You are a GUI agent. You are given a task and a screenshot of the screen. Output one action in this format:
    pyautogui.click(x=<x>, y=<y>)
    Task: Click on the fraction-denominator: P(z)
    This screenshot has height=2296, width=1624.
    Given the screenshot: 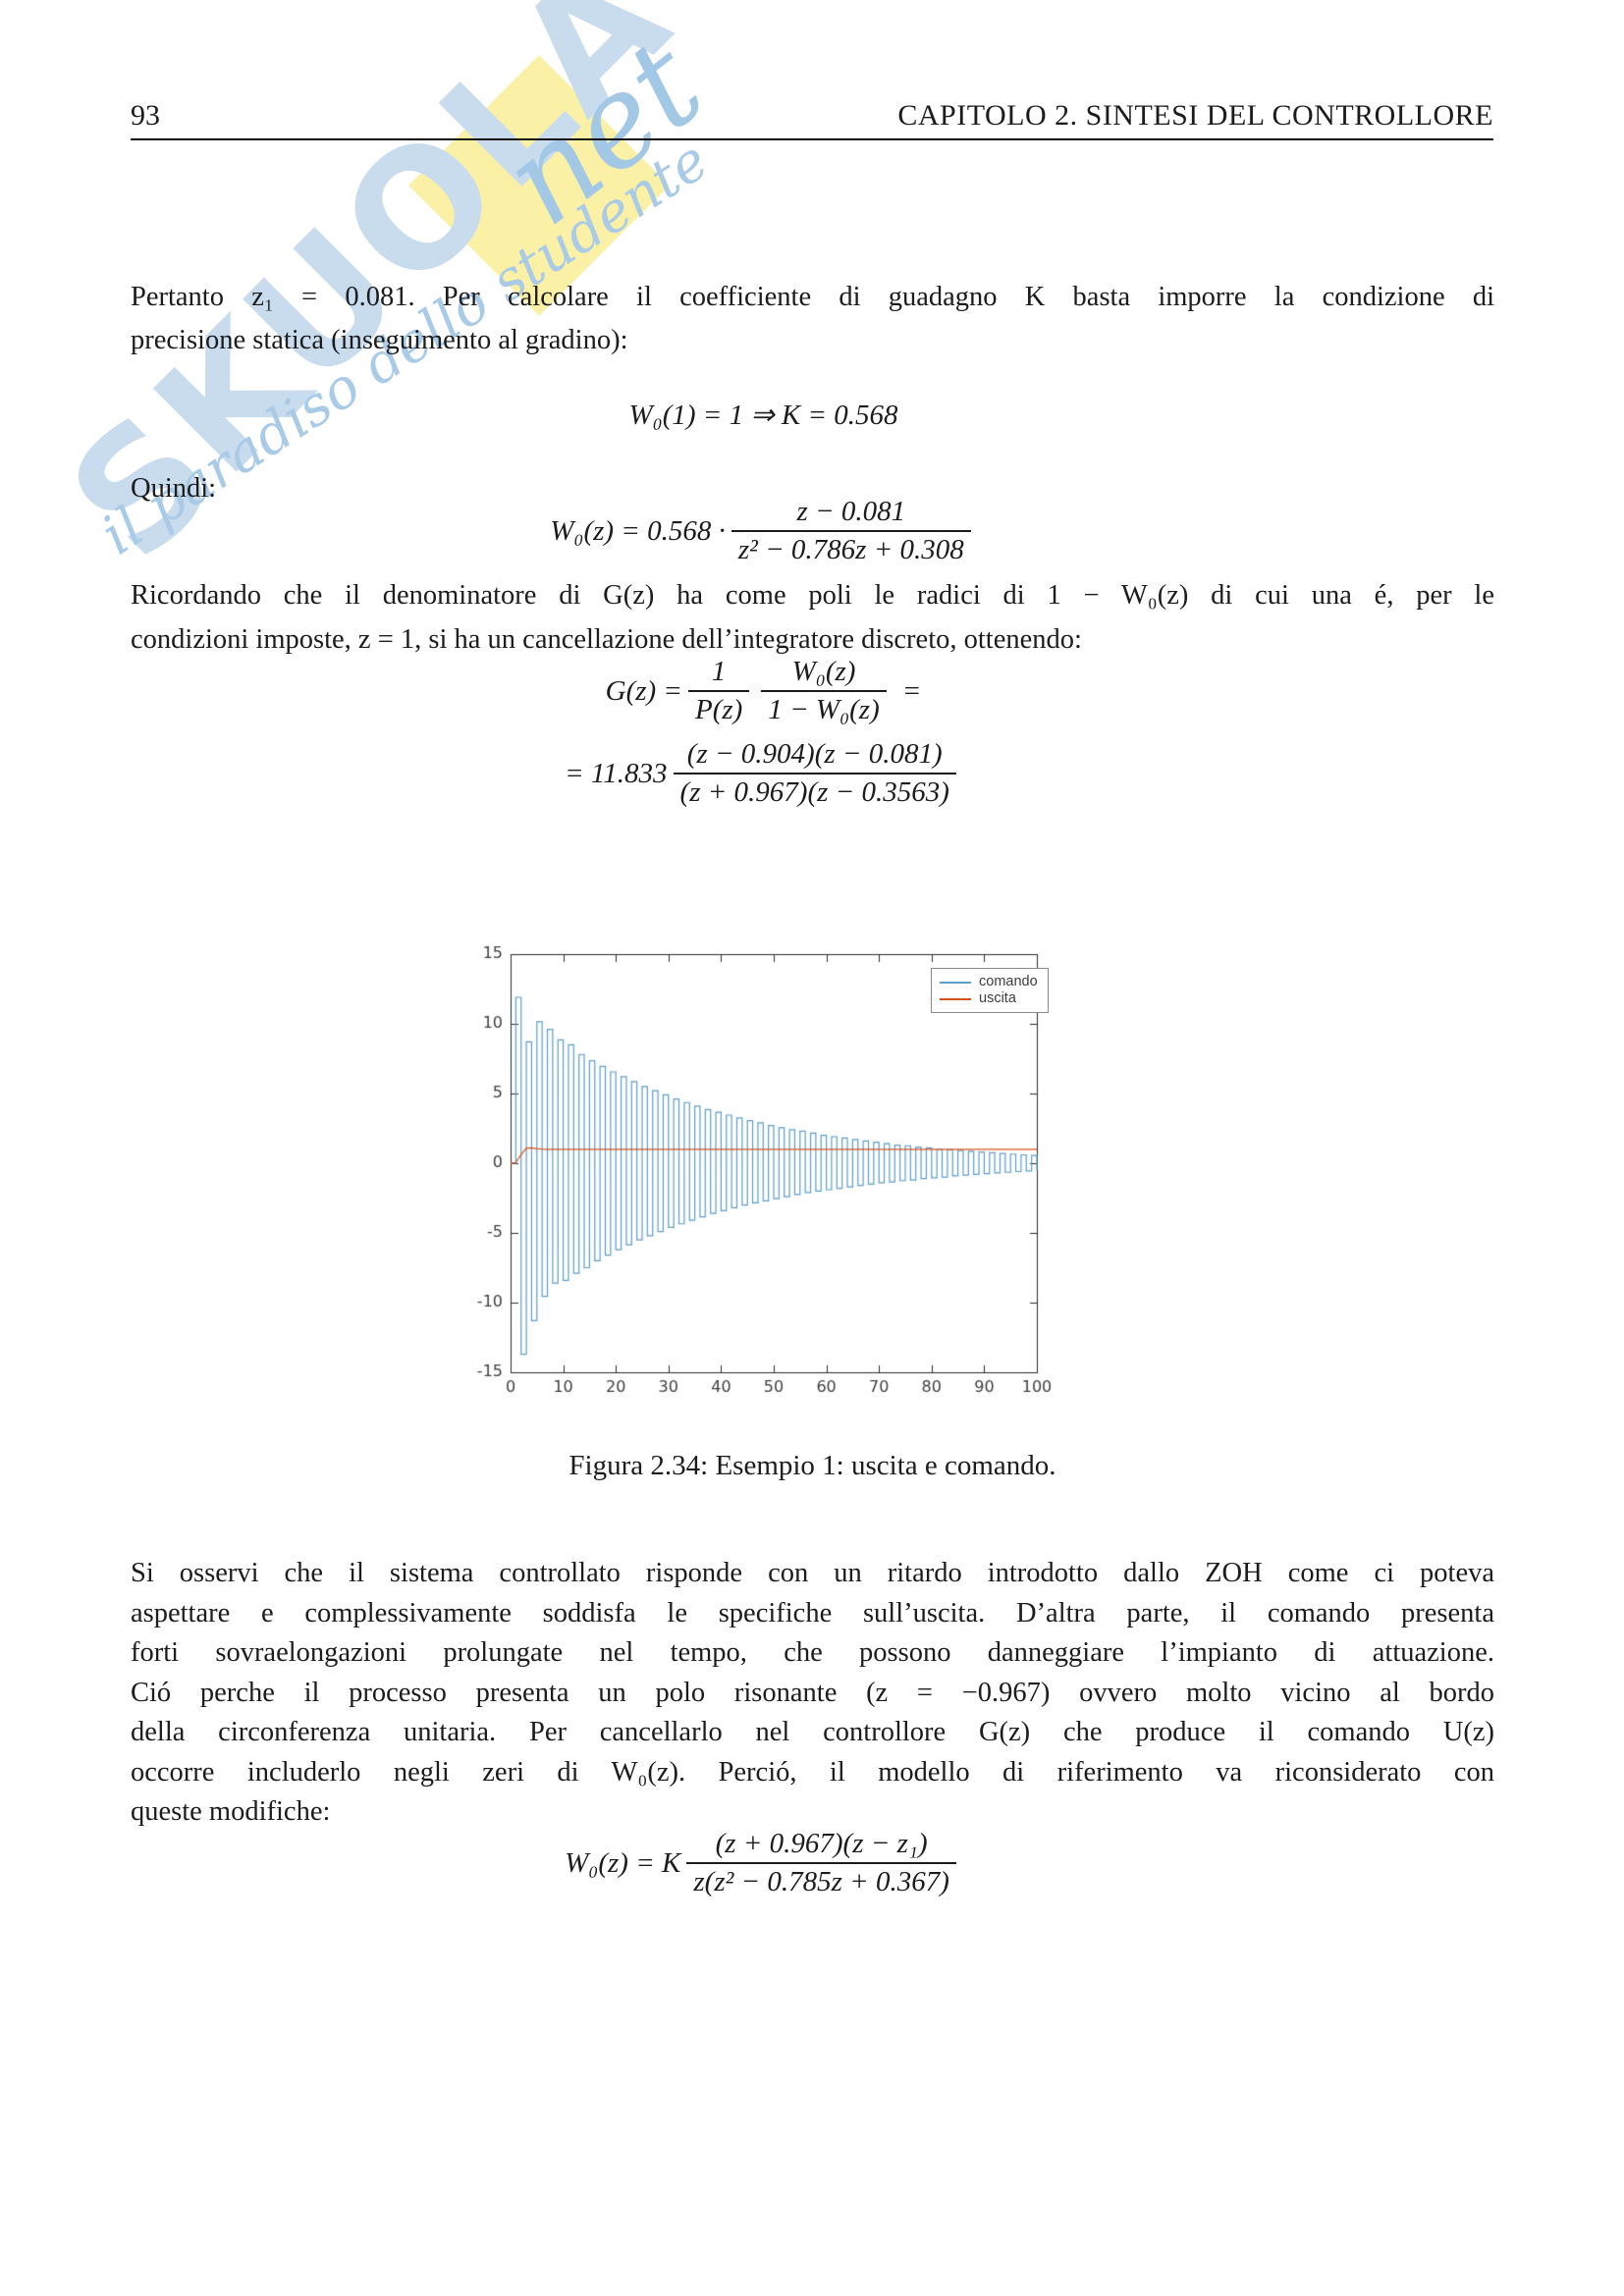 What is the action you would take?
    pyautogui.click(x=719, y=708)
    